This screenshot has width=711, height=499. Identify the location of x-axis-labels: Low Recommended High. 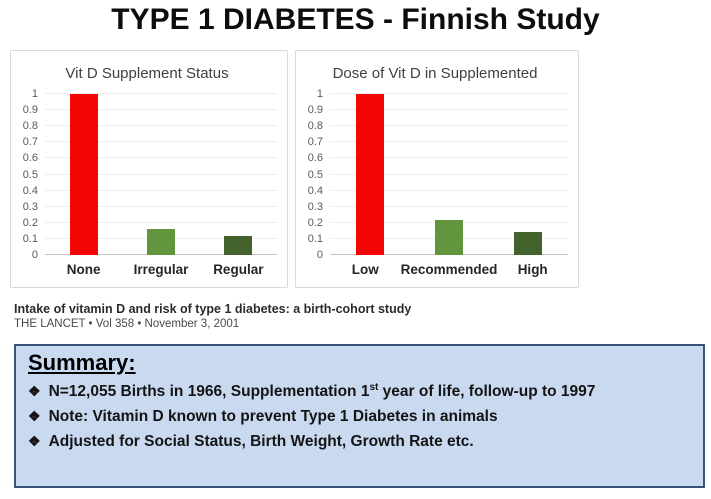
(449, 269).